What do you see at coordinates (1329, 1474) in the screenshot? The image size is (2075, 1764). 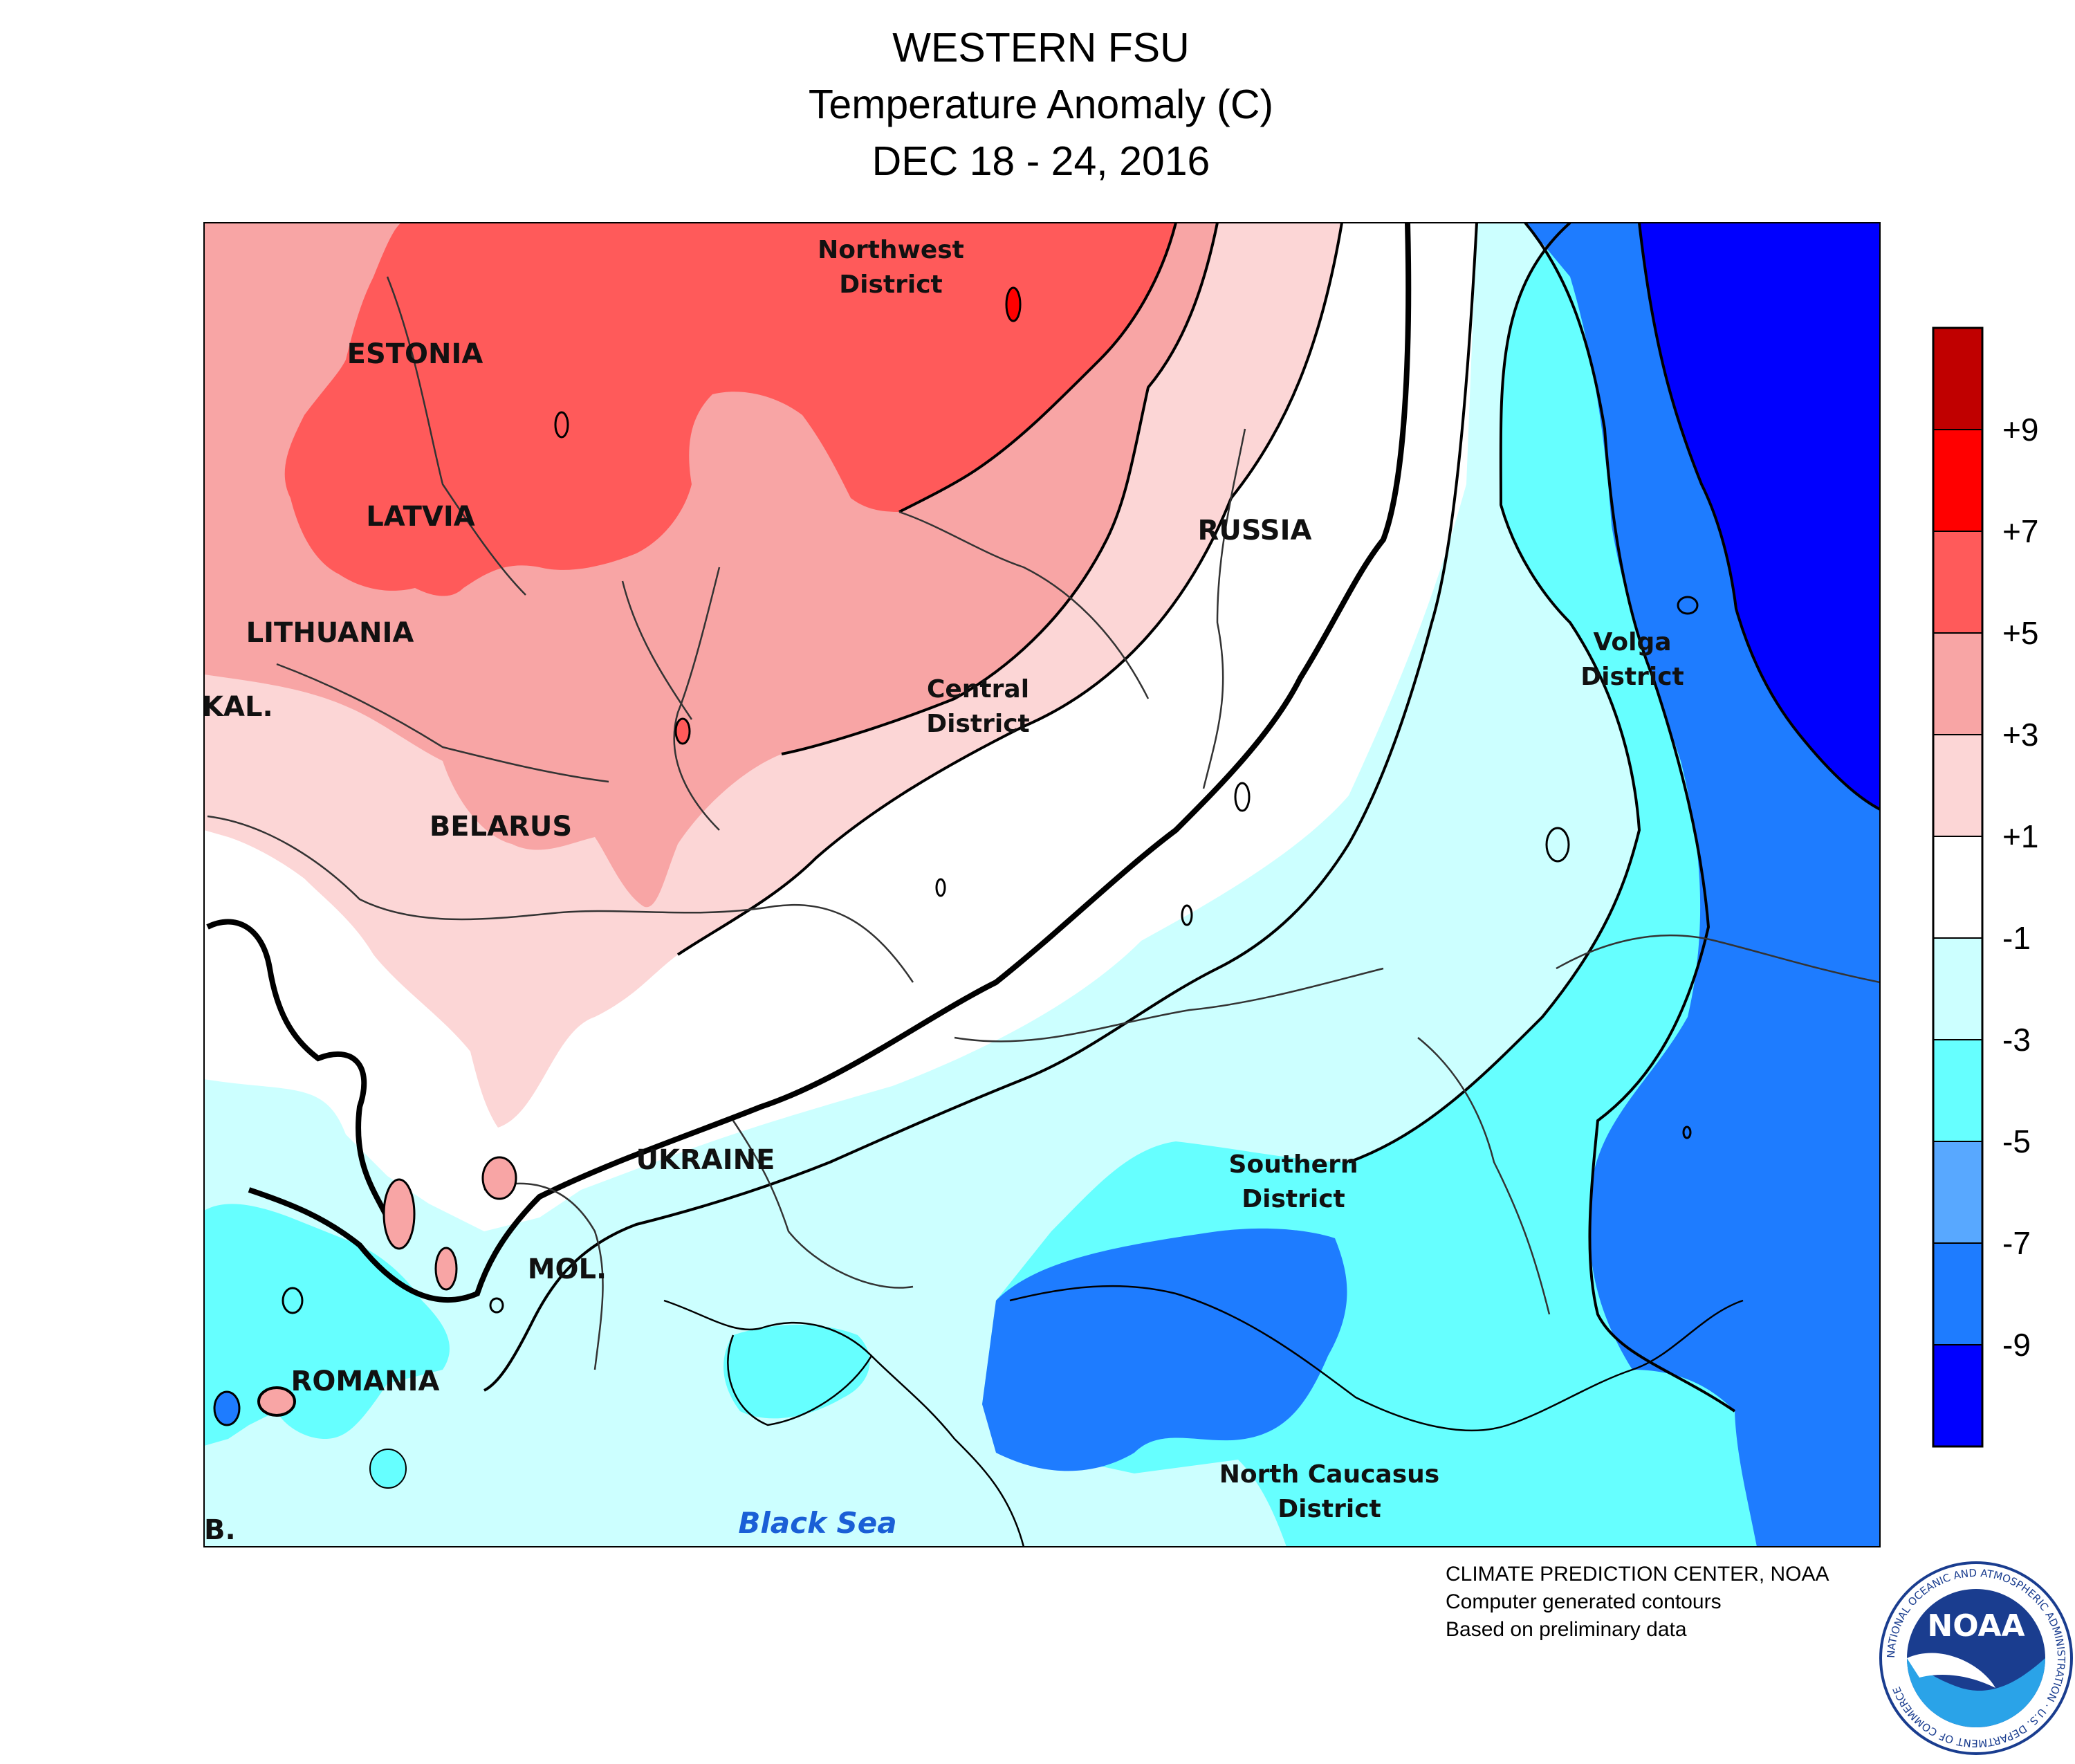 I see `label-north-caucasus-district-1: North Caucasus` at bounding box center [1329, 1474].